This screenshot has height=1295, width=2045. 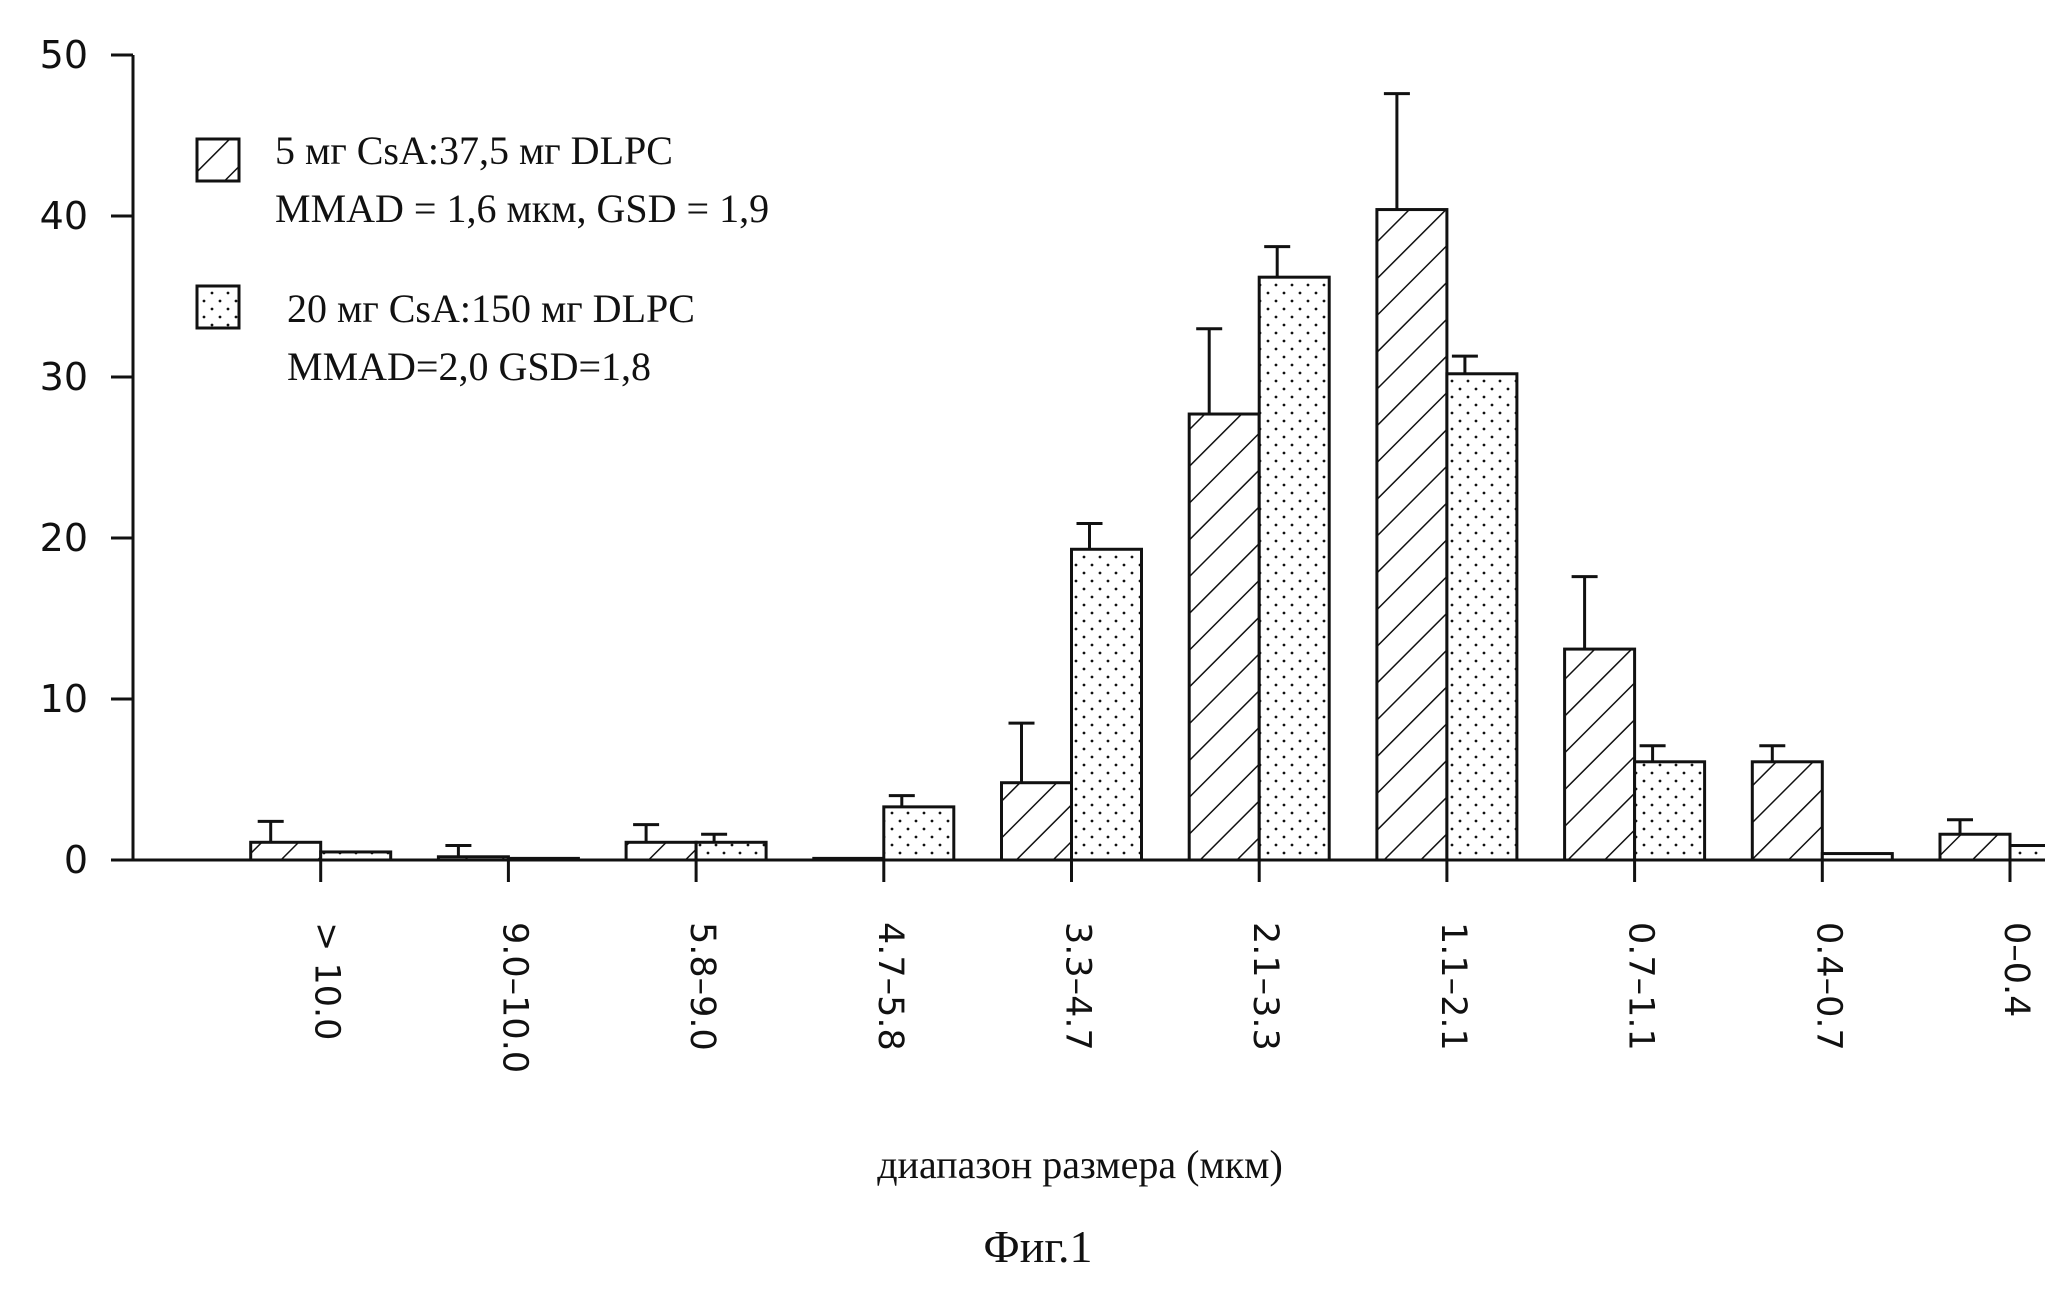 I want to click on legend-swatch-hatched, so click(x=218, y=160).